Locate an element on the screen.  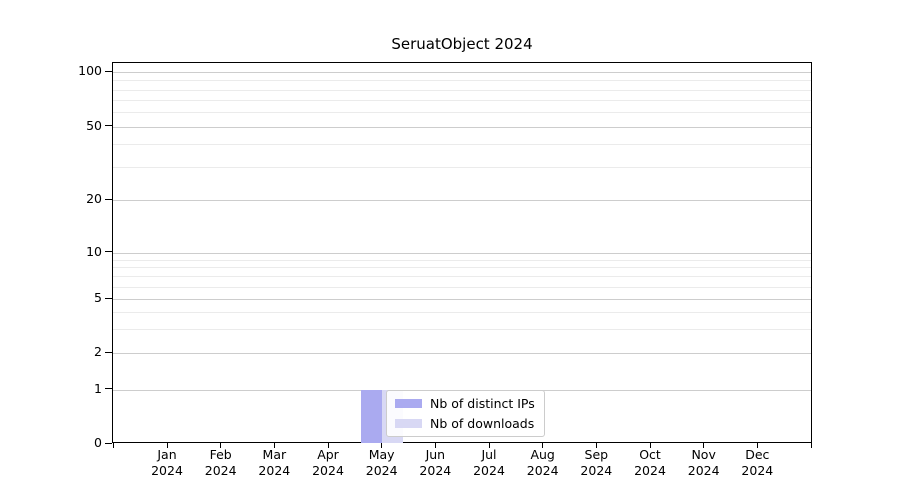
legend-label: Nb of downloads is located at coordinates (482, 423).